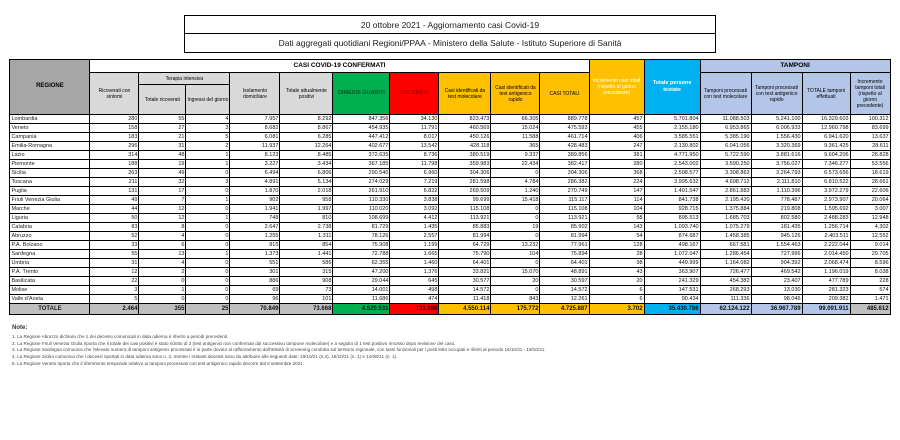 This screenshot has width=900, height=440. Describe the element at coordinates (776, 245) in the screenshot. I see `value-cell: 1.554.463` at that location.